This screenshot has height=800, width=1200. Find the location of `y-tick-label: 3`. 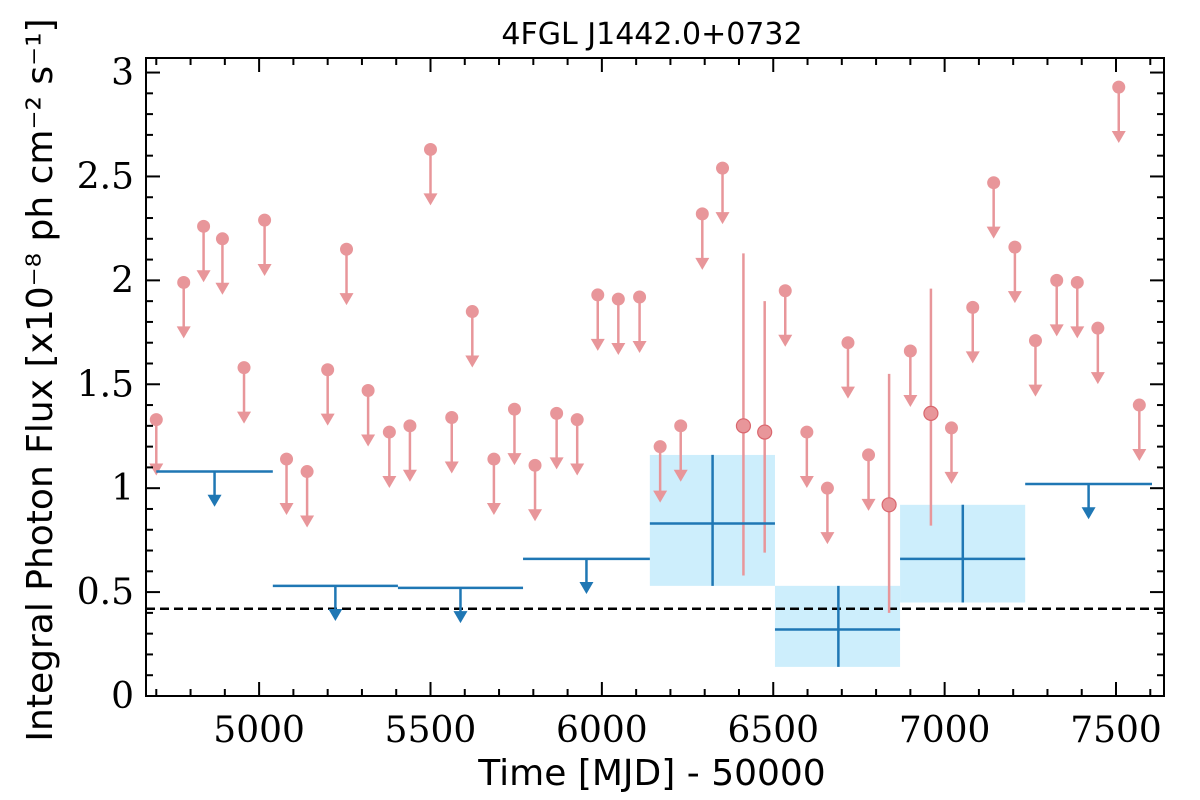

y-tick-label: 3 is located at coordinates (122, 73).